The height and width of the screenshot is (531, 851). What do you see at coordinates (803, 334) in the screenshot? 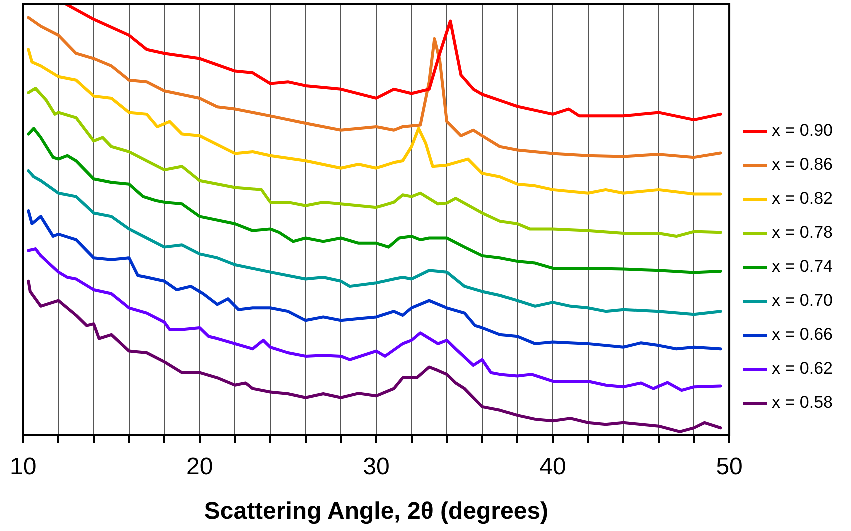
I see `legend-label: x = 0.66` at bounding box center [803, 334].